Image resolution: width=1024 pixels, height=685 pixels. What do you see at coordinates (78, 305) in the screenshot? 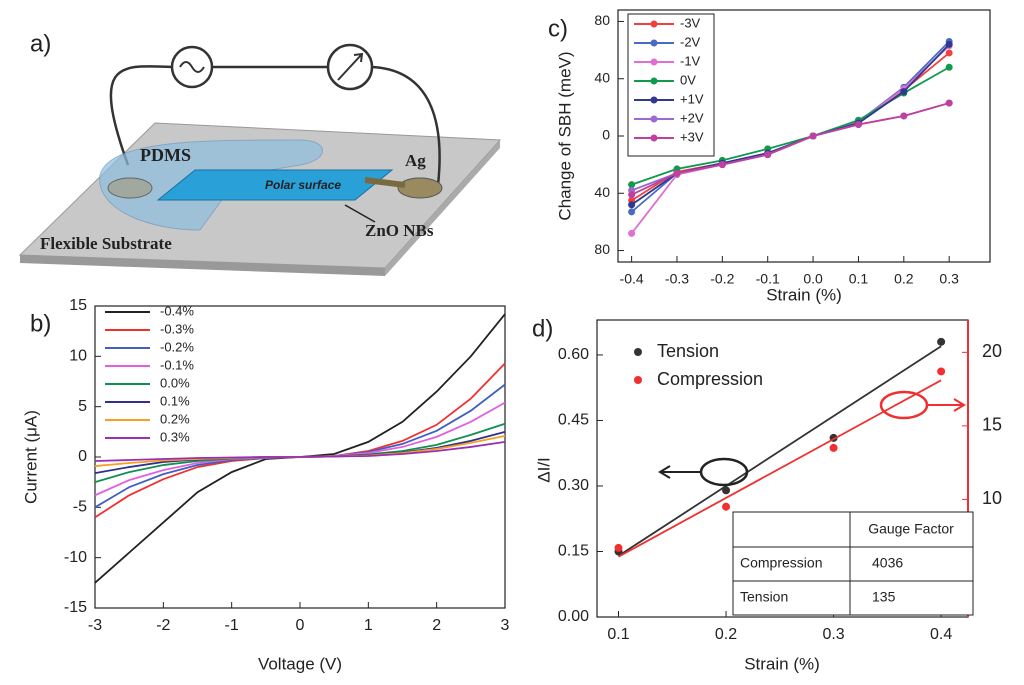
I see `y-tick-label: 15` at bounding box center [78, 305].